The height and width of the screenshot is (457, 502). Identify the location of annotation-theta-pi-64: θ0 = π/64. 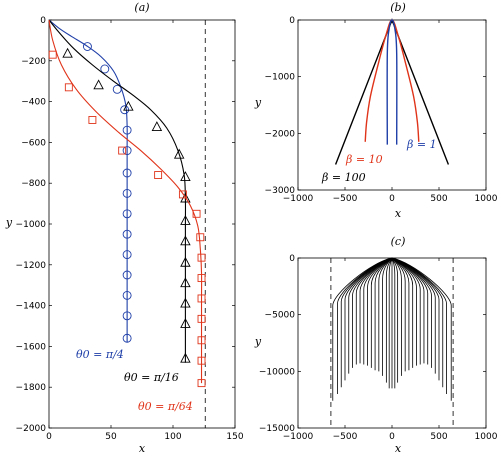
(165, 406).